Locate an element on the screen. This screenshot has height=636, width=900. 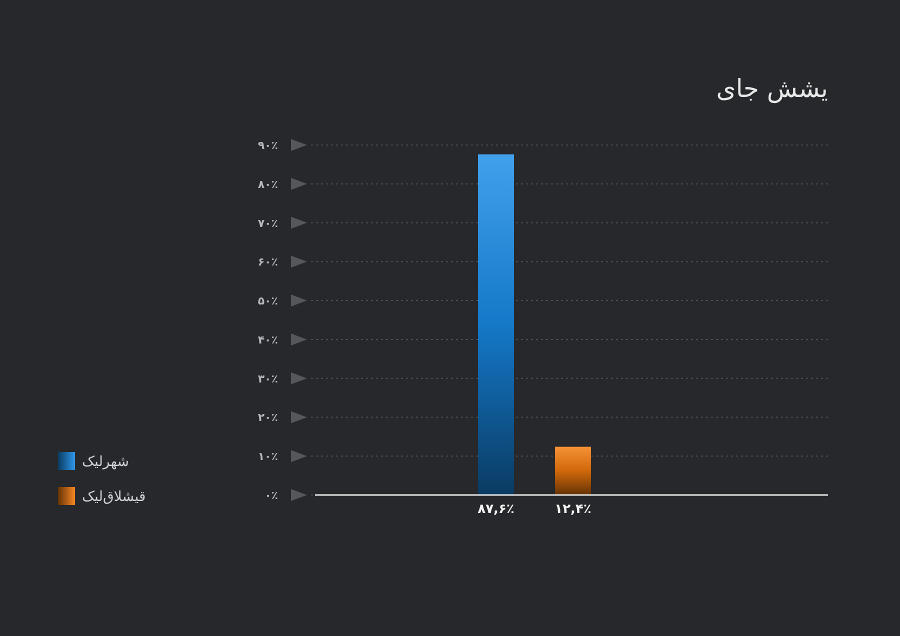
y-tick-label: ۷۰٪ is located at coordinates (268, 223).